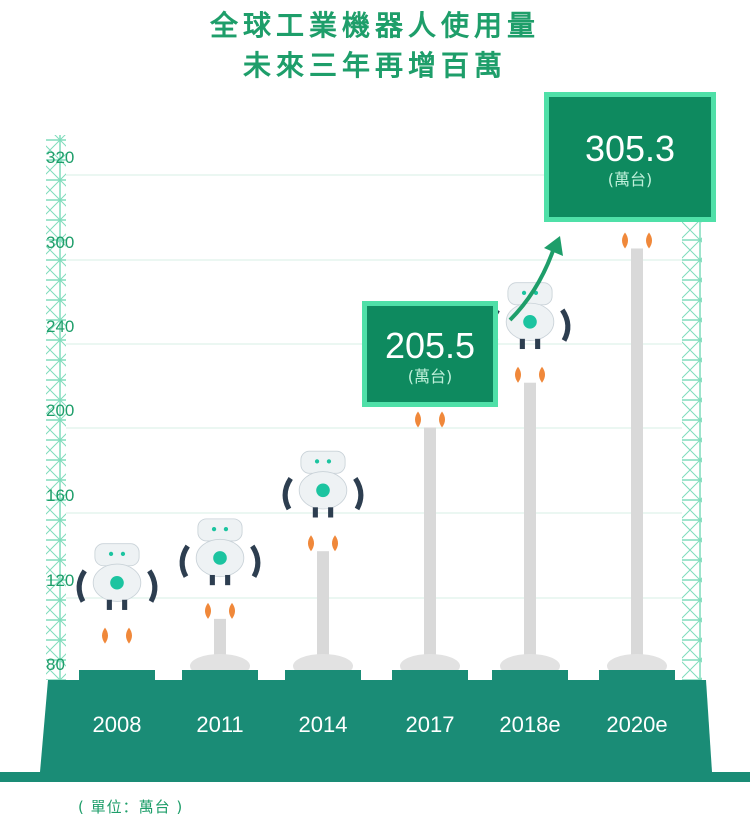  What do you see at coordinates (430, 553) in the screenshot?
I see `bar-2017` at bounding box center [430, 553].